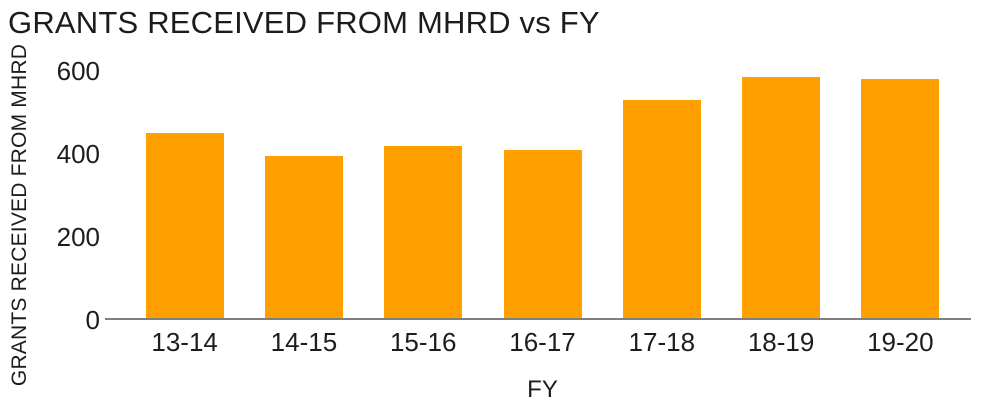  What do you see at coordinates (423, 342) in the screenshot?
I see `x-tick-label: 15-16` at bounding box center [423, 342].